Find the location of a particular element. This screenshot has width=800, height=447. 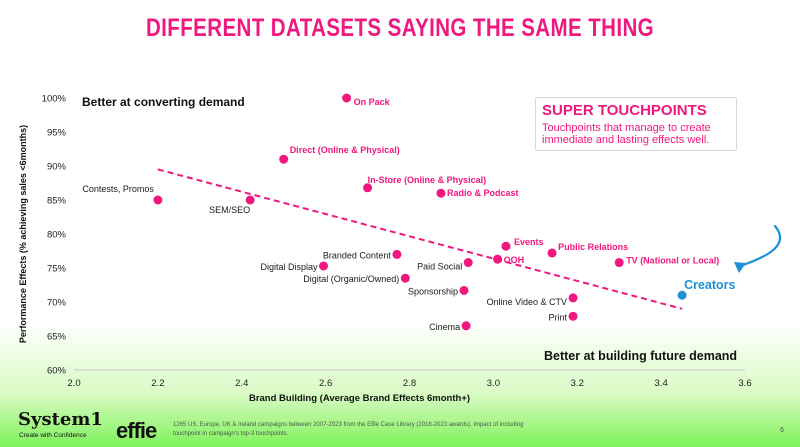

y-tick-label: 60% is located at coordinates (57, 371).